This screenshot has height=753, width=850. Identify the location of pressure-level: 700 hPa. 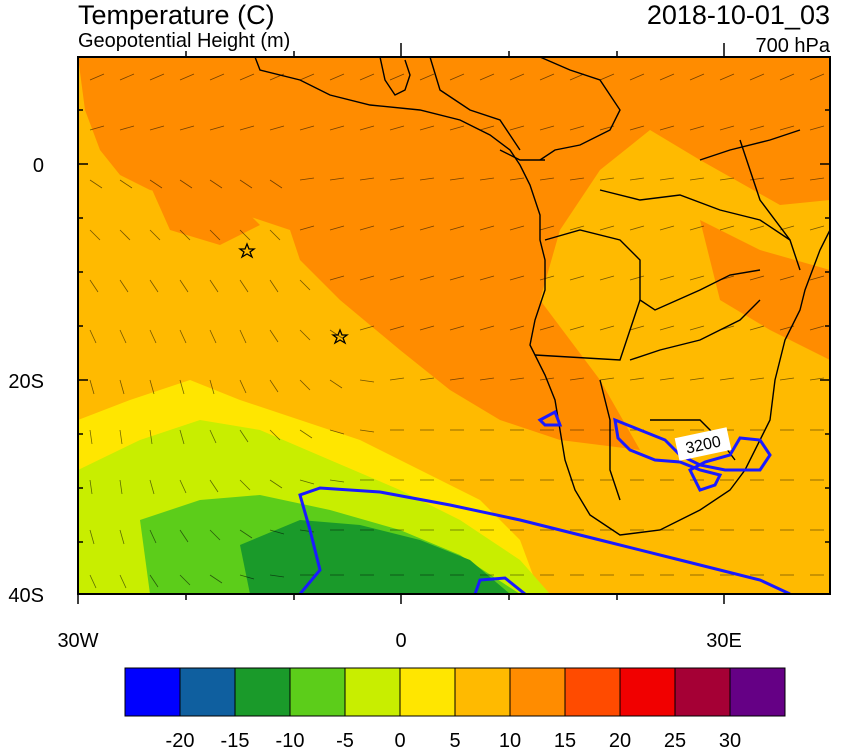
(792, 46).